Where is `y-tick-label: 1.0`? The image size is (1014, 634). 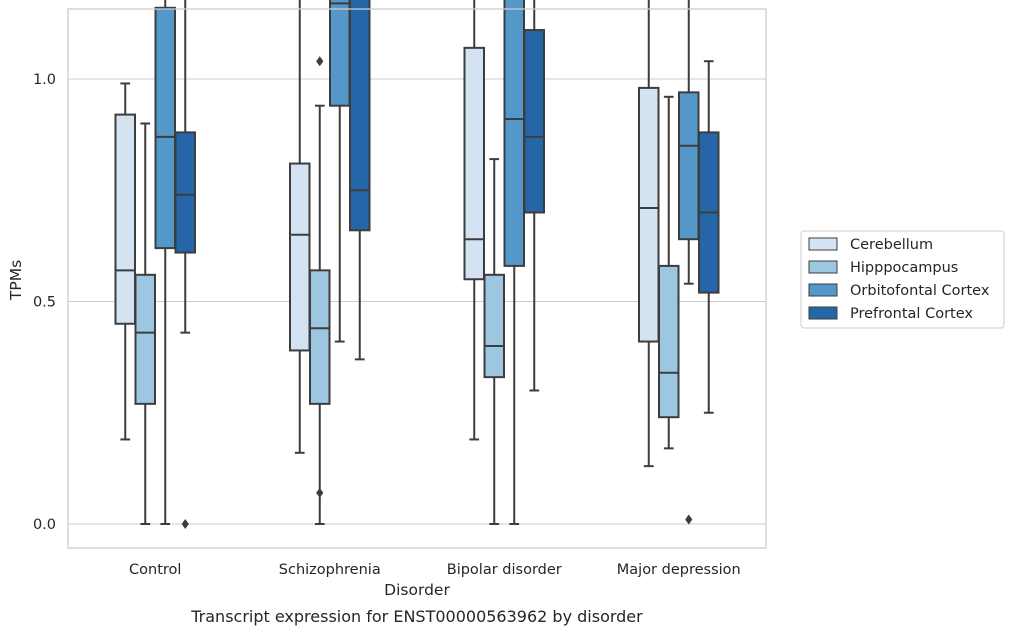
y-tick-label: 1.0 is located at coordinates (44, 80).